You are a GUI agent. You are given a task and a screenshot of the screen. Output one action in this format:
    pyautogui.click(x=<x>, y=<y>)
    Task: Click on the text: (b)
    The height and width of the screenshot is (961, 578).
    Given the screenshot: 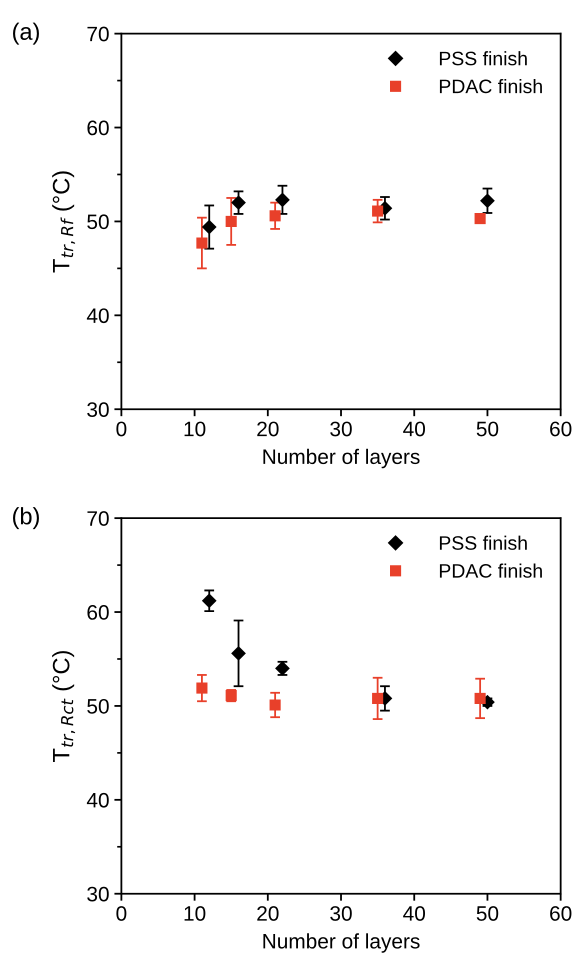 What is the action you would take?
    pyautogui.click(x=26, y=518)
    